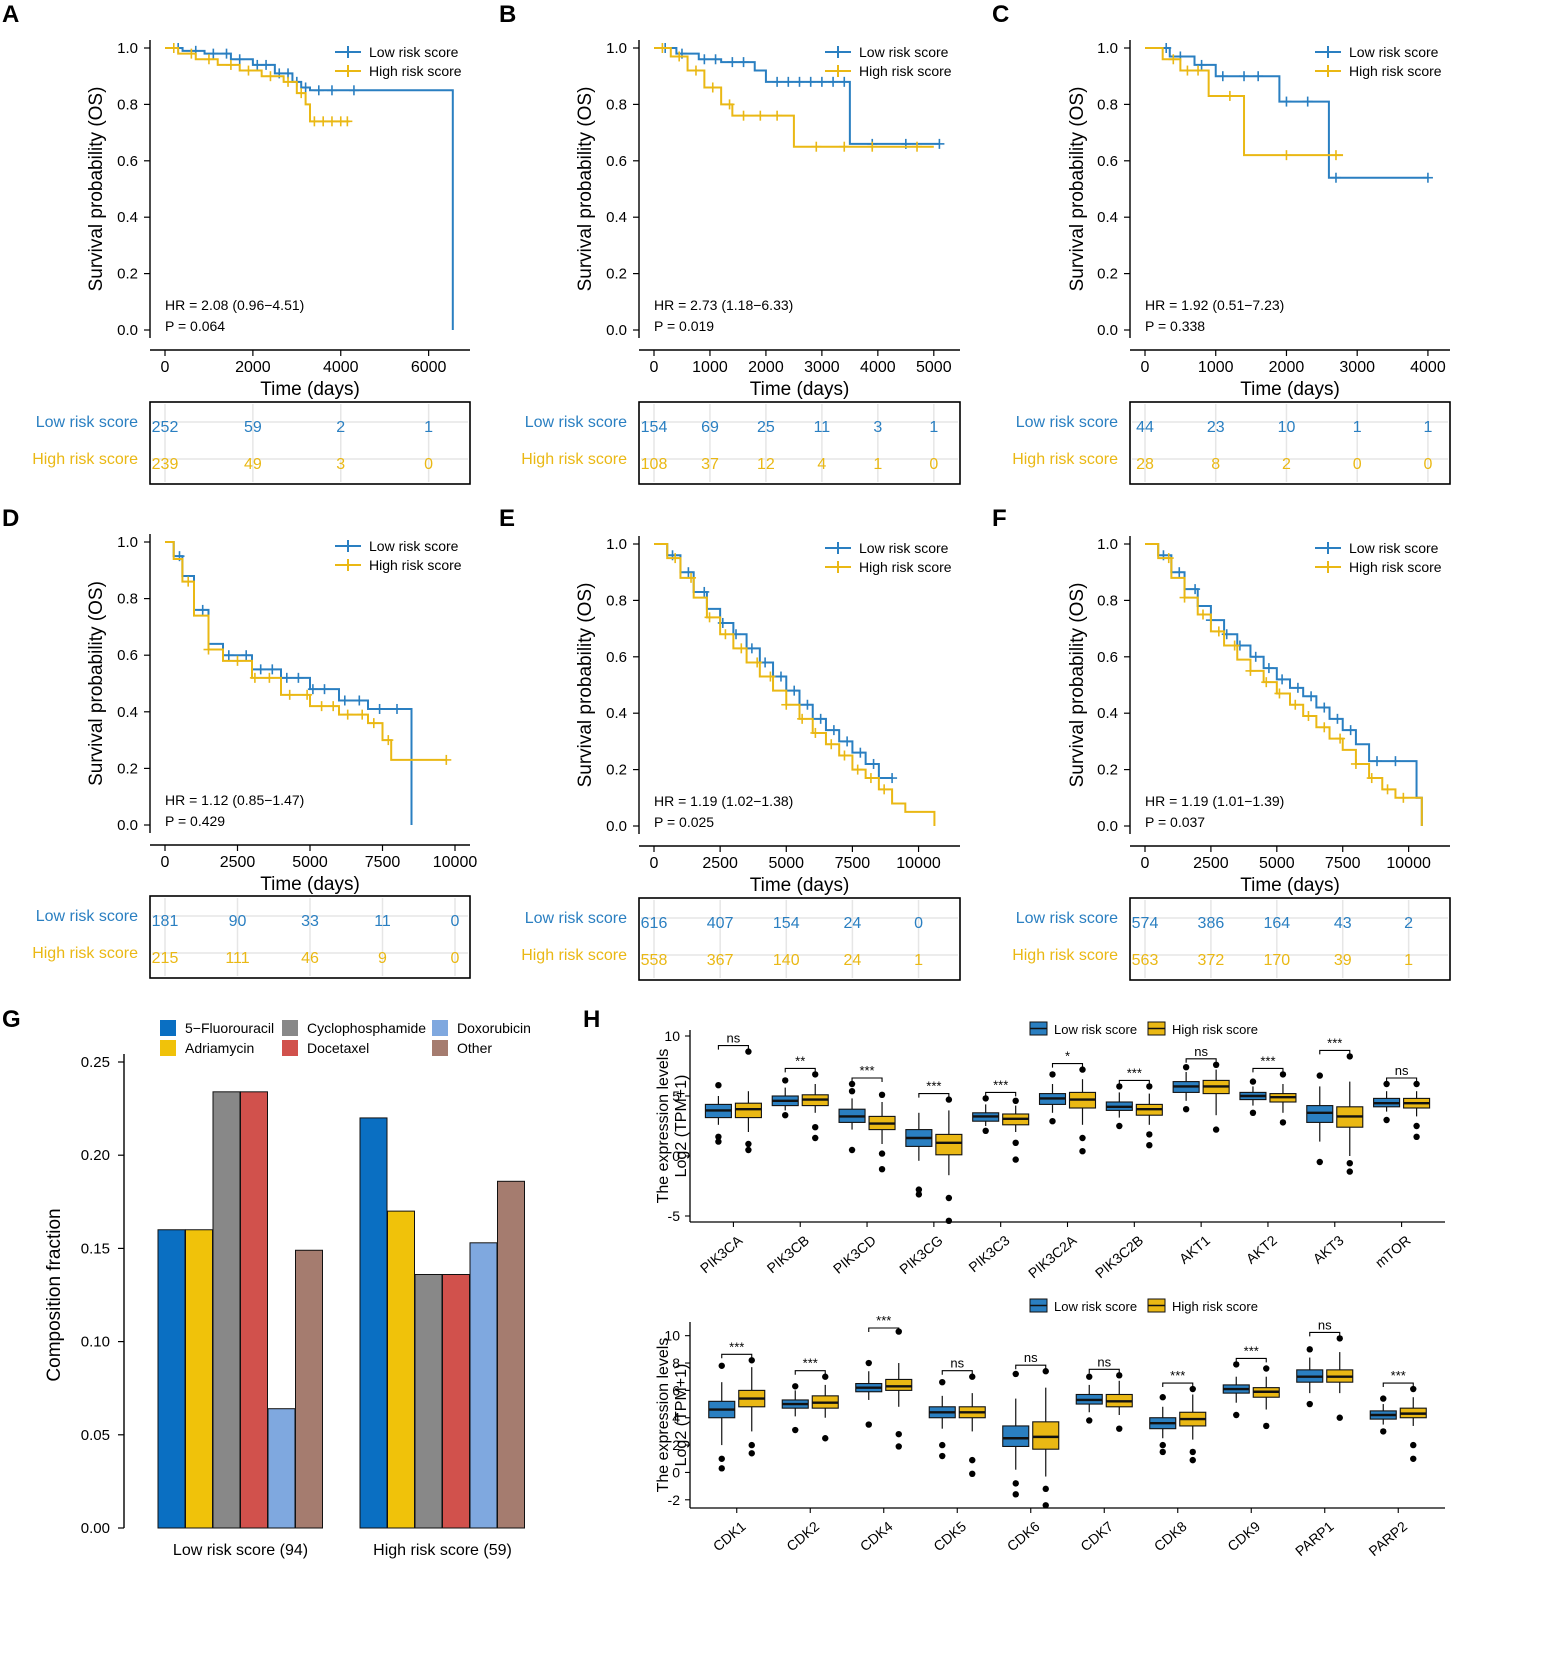 The width and height of the screenshot is (1560, 1675). I want to click on risk-table-cell: 43, so click(1343, 923).